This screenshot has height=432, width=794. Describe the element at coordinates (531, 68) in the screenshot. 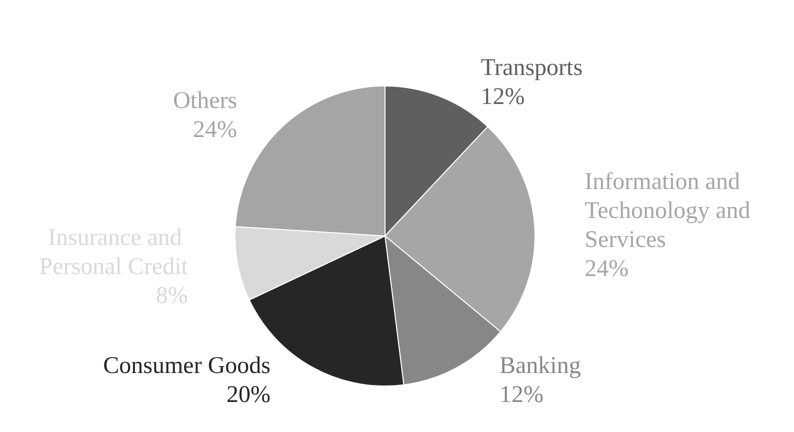

I see `slice-label: Transports` at that location.